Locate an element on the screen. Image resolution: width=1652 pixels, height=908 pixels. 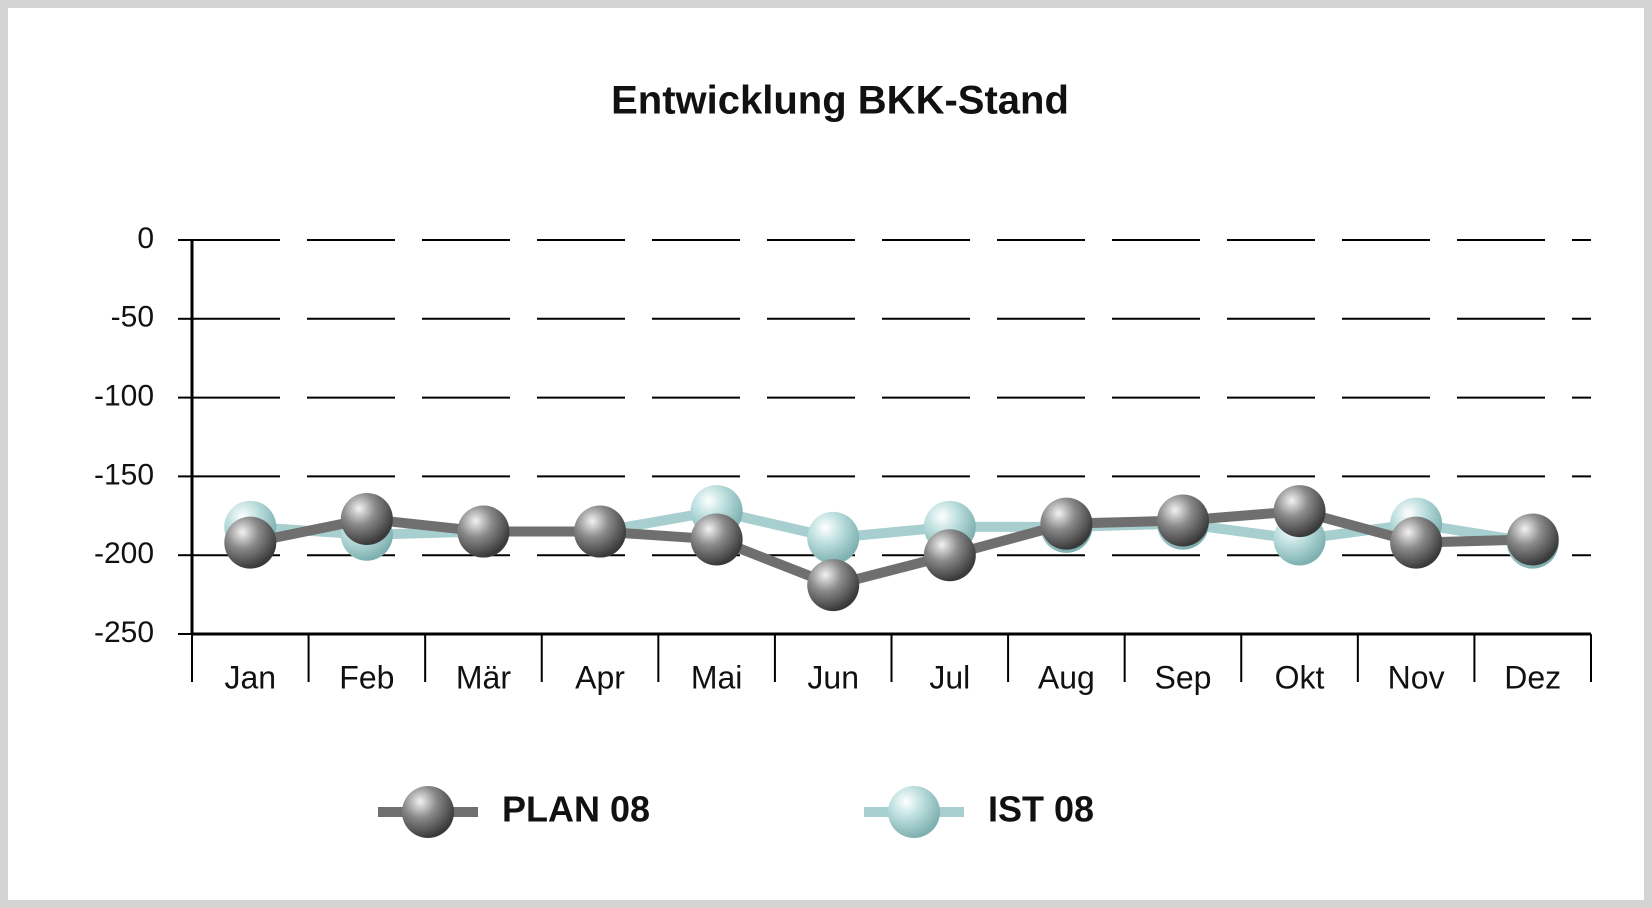
y-tick-label: 0 is located at coordinates (145, 238).